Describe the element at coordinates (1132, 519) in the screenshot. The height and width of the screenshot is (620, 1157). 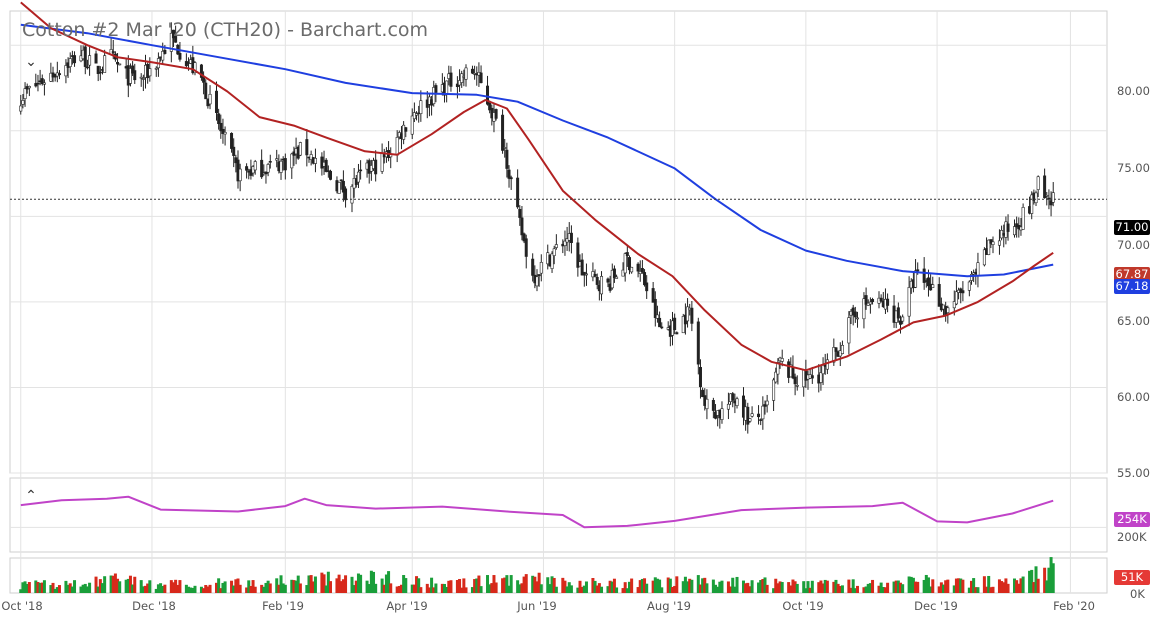
I see `open-interest-tag: 254K` at that location.